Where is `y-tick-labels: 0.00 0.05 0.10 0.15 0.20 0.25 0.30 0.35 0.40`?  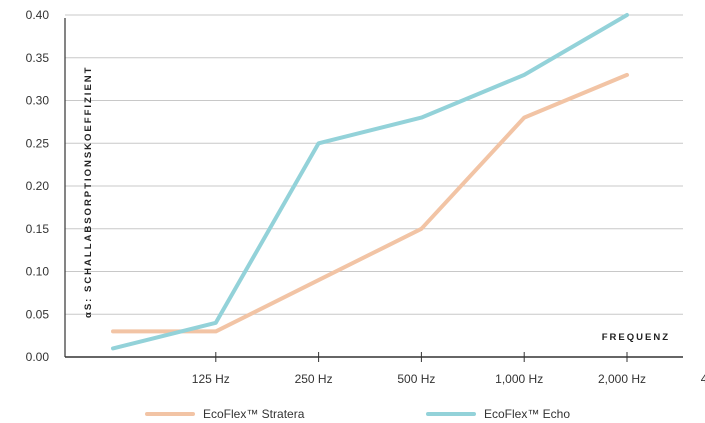
y-tick-labels: 0.00 0.05 0.10 0.15 0.20 0.25 0.30 0.35 0.40 is located at coordinates (38, 186).